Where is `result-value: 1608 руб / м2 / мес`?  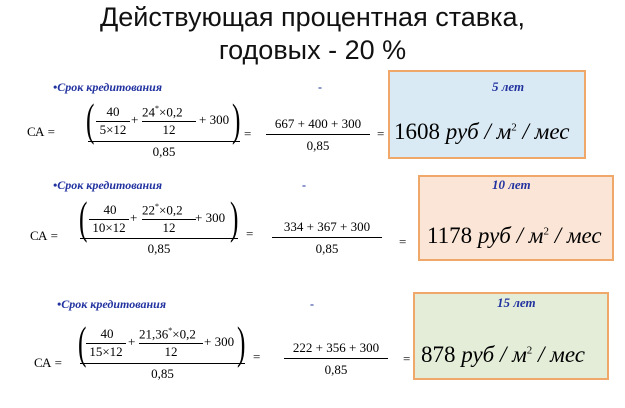
result-value: 1608 руб / м2 / мес is located at coordinates (482, 131).